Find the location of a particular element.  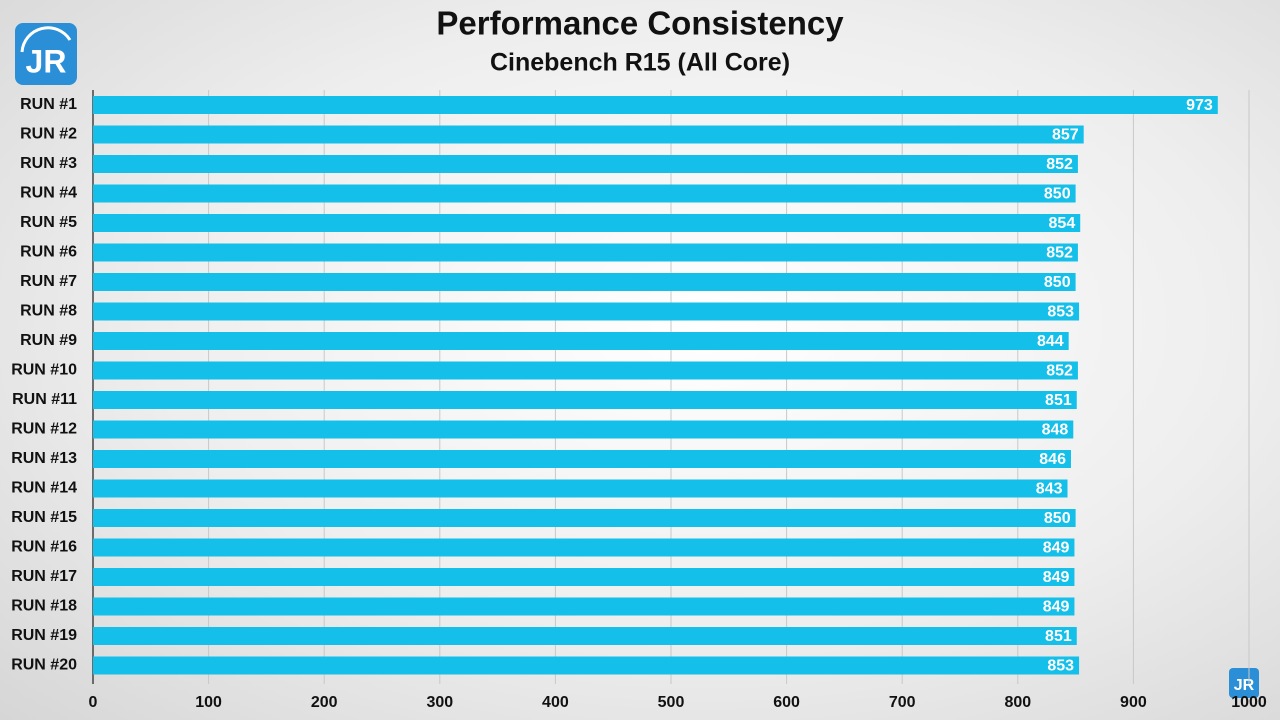

x-tick-label: 400 is located at coordinates (555, 702).